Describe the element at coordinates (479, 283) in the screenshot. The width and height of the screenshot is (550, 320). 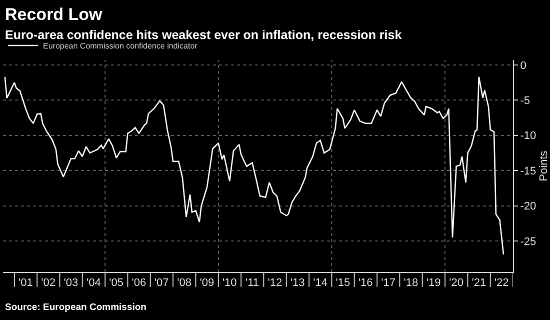
I see `x-tick-label: '21` at that location.